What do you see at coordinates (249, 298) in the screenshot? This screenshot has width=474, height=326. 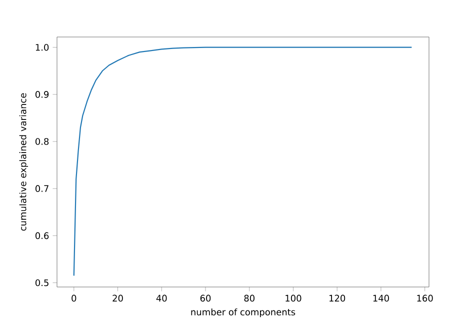 I see `x-tick-label: 80` at bounding box center [249, 298].